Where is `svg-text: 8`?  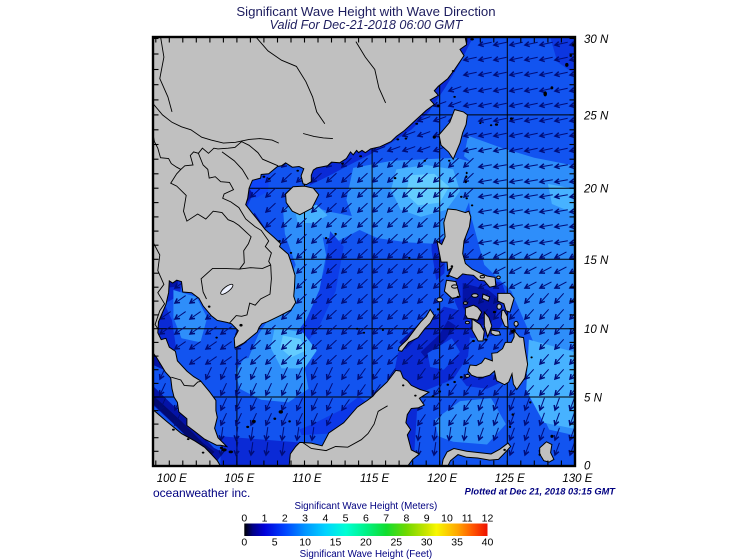
svg-text: 8 is located at coordinates (406, 519).